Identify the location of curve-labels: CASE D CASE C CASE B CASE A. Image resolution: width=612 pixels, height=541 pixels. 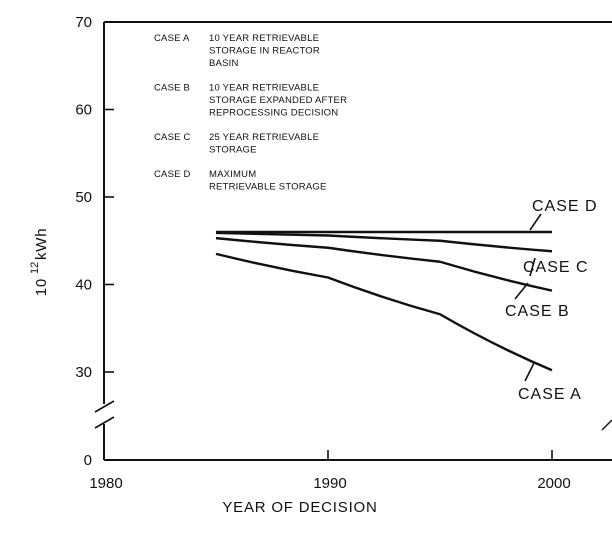
(551, 300).